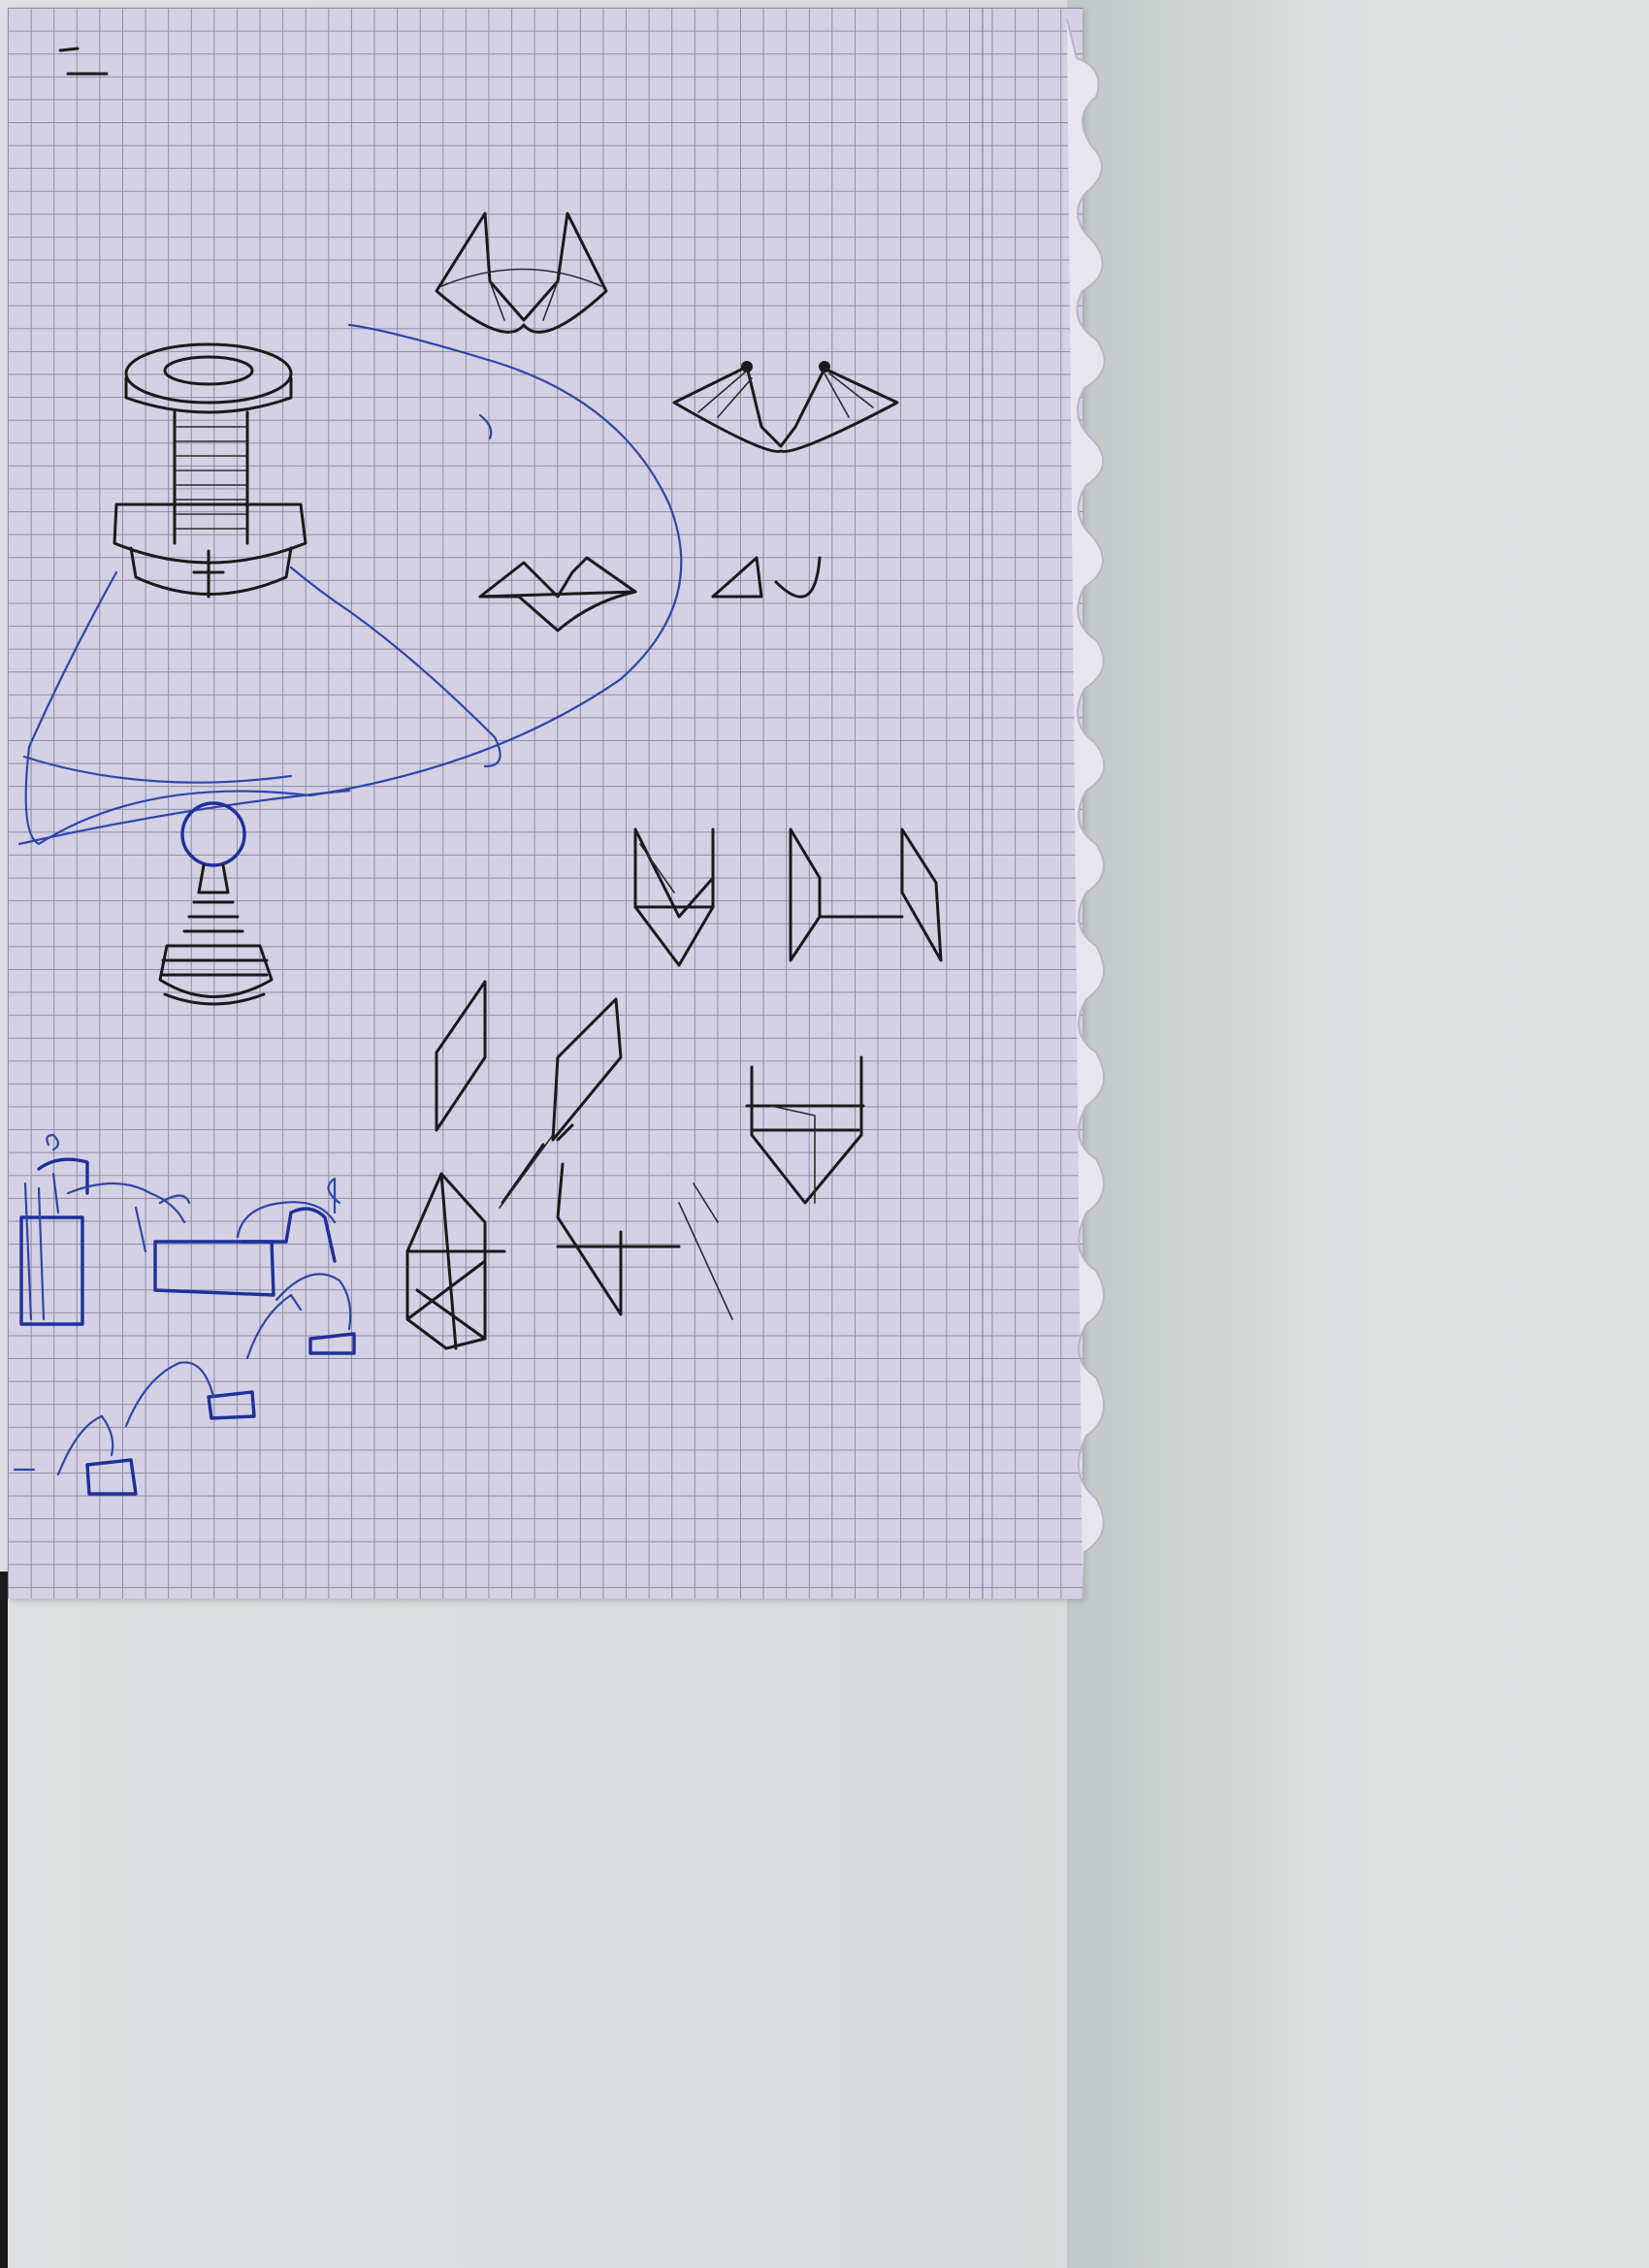 Image resolution: width=1649 pixels, height=2268 pixels. What do you see at coordinates (674, 1088) in the screenshot?
I see `geometric-shape-studies` at bounding box center [674, 1088].